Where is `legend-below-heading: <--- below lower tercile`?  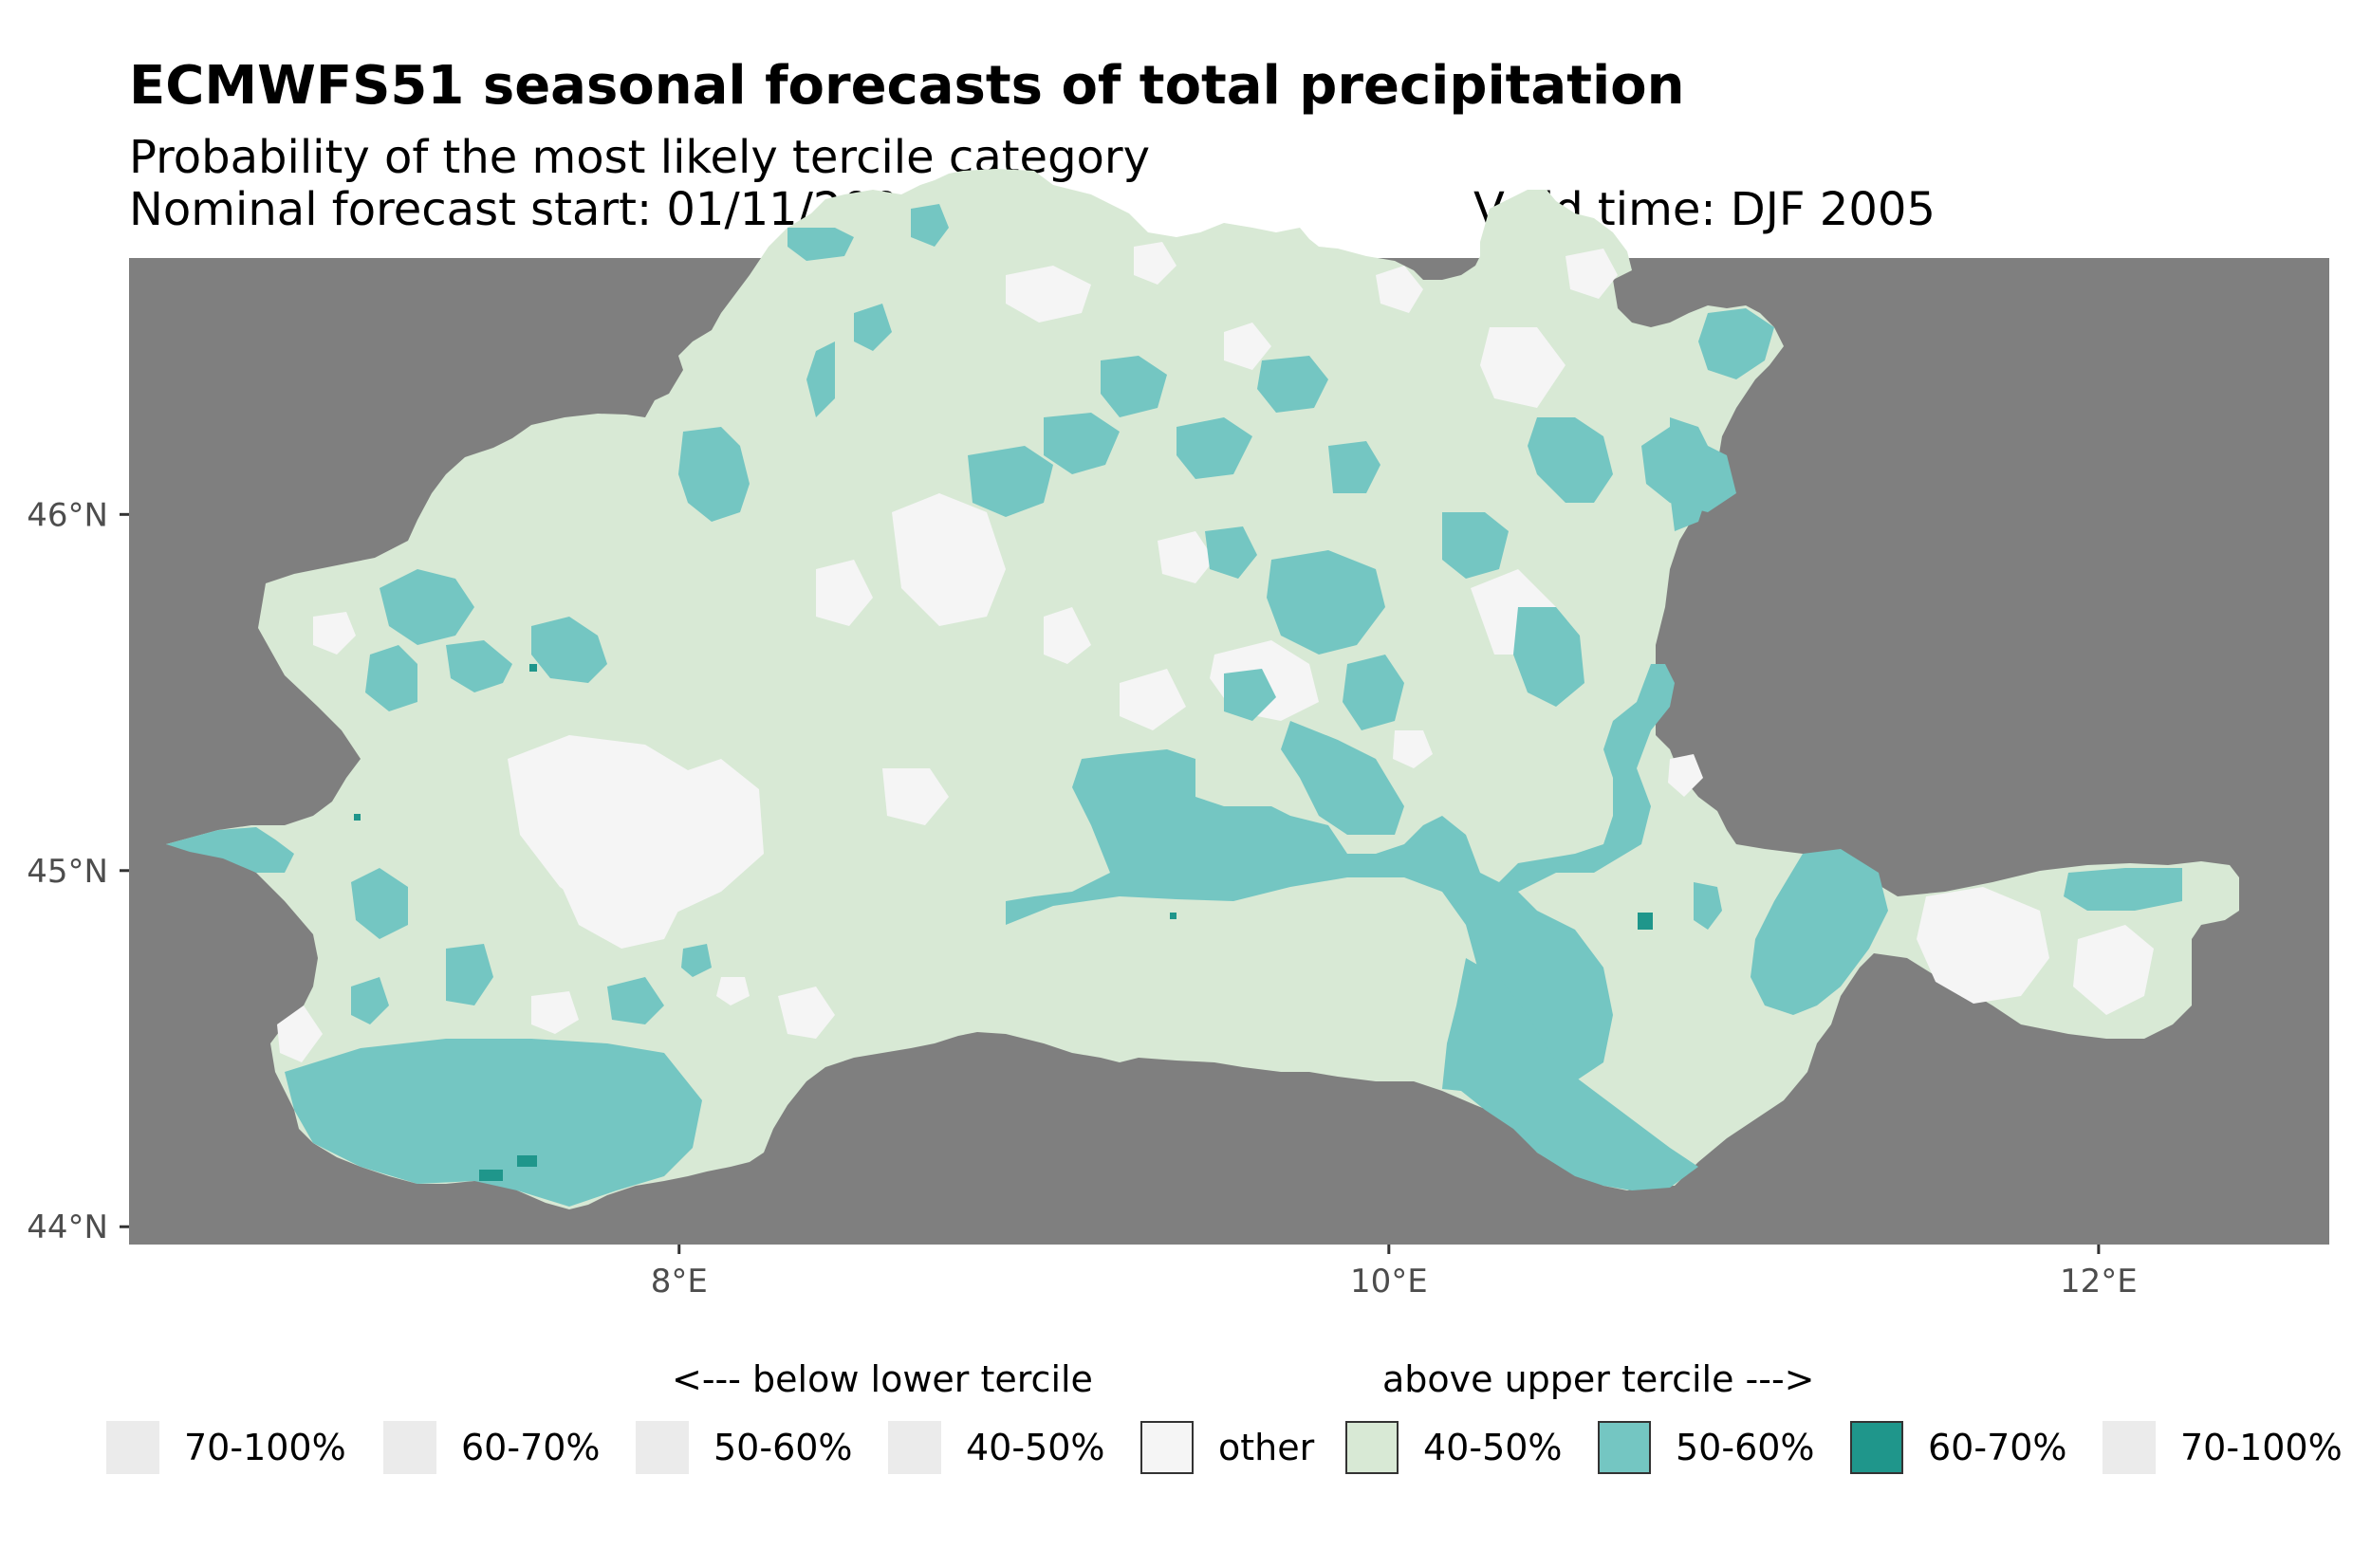 legend-below-heading: <--- below lower tercile is located at coordinates (882, 1379).